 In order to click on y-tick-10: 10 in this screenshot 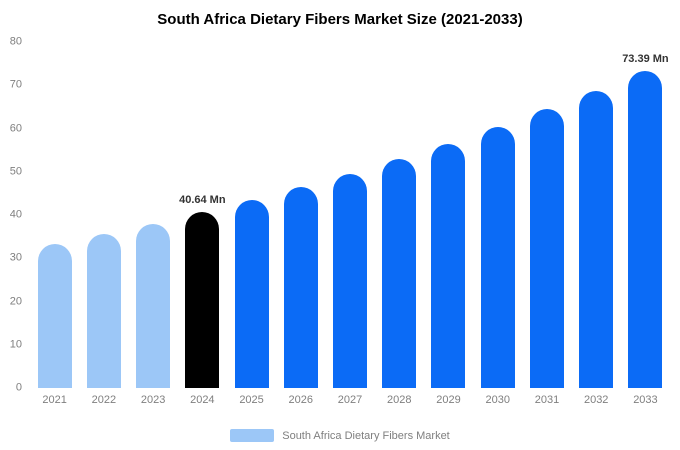, I will do `click(15, 344)`.